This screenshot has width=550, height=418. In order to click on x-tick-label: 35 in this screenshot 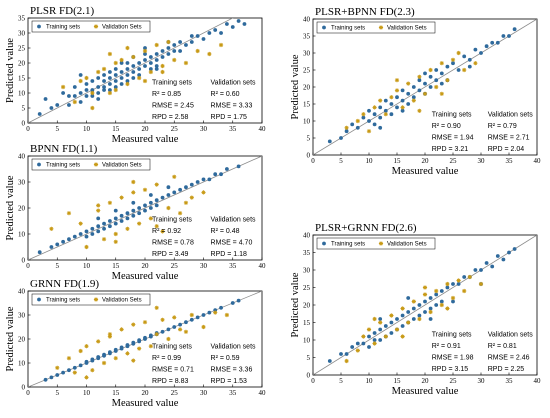, I will do `click(510, 161)`.